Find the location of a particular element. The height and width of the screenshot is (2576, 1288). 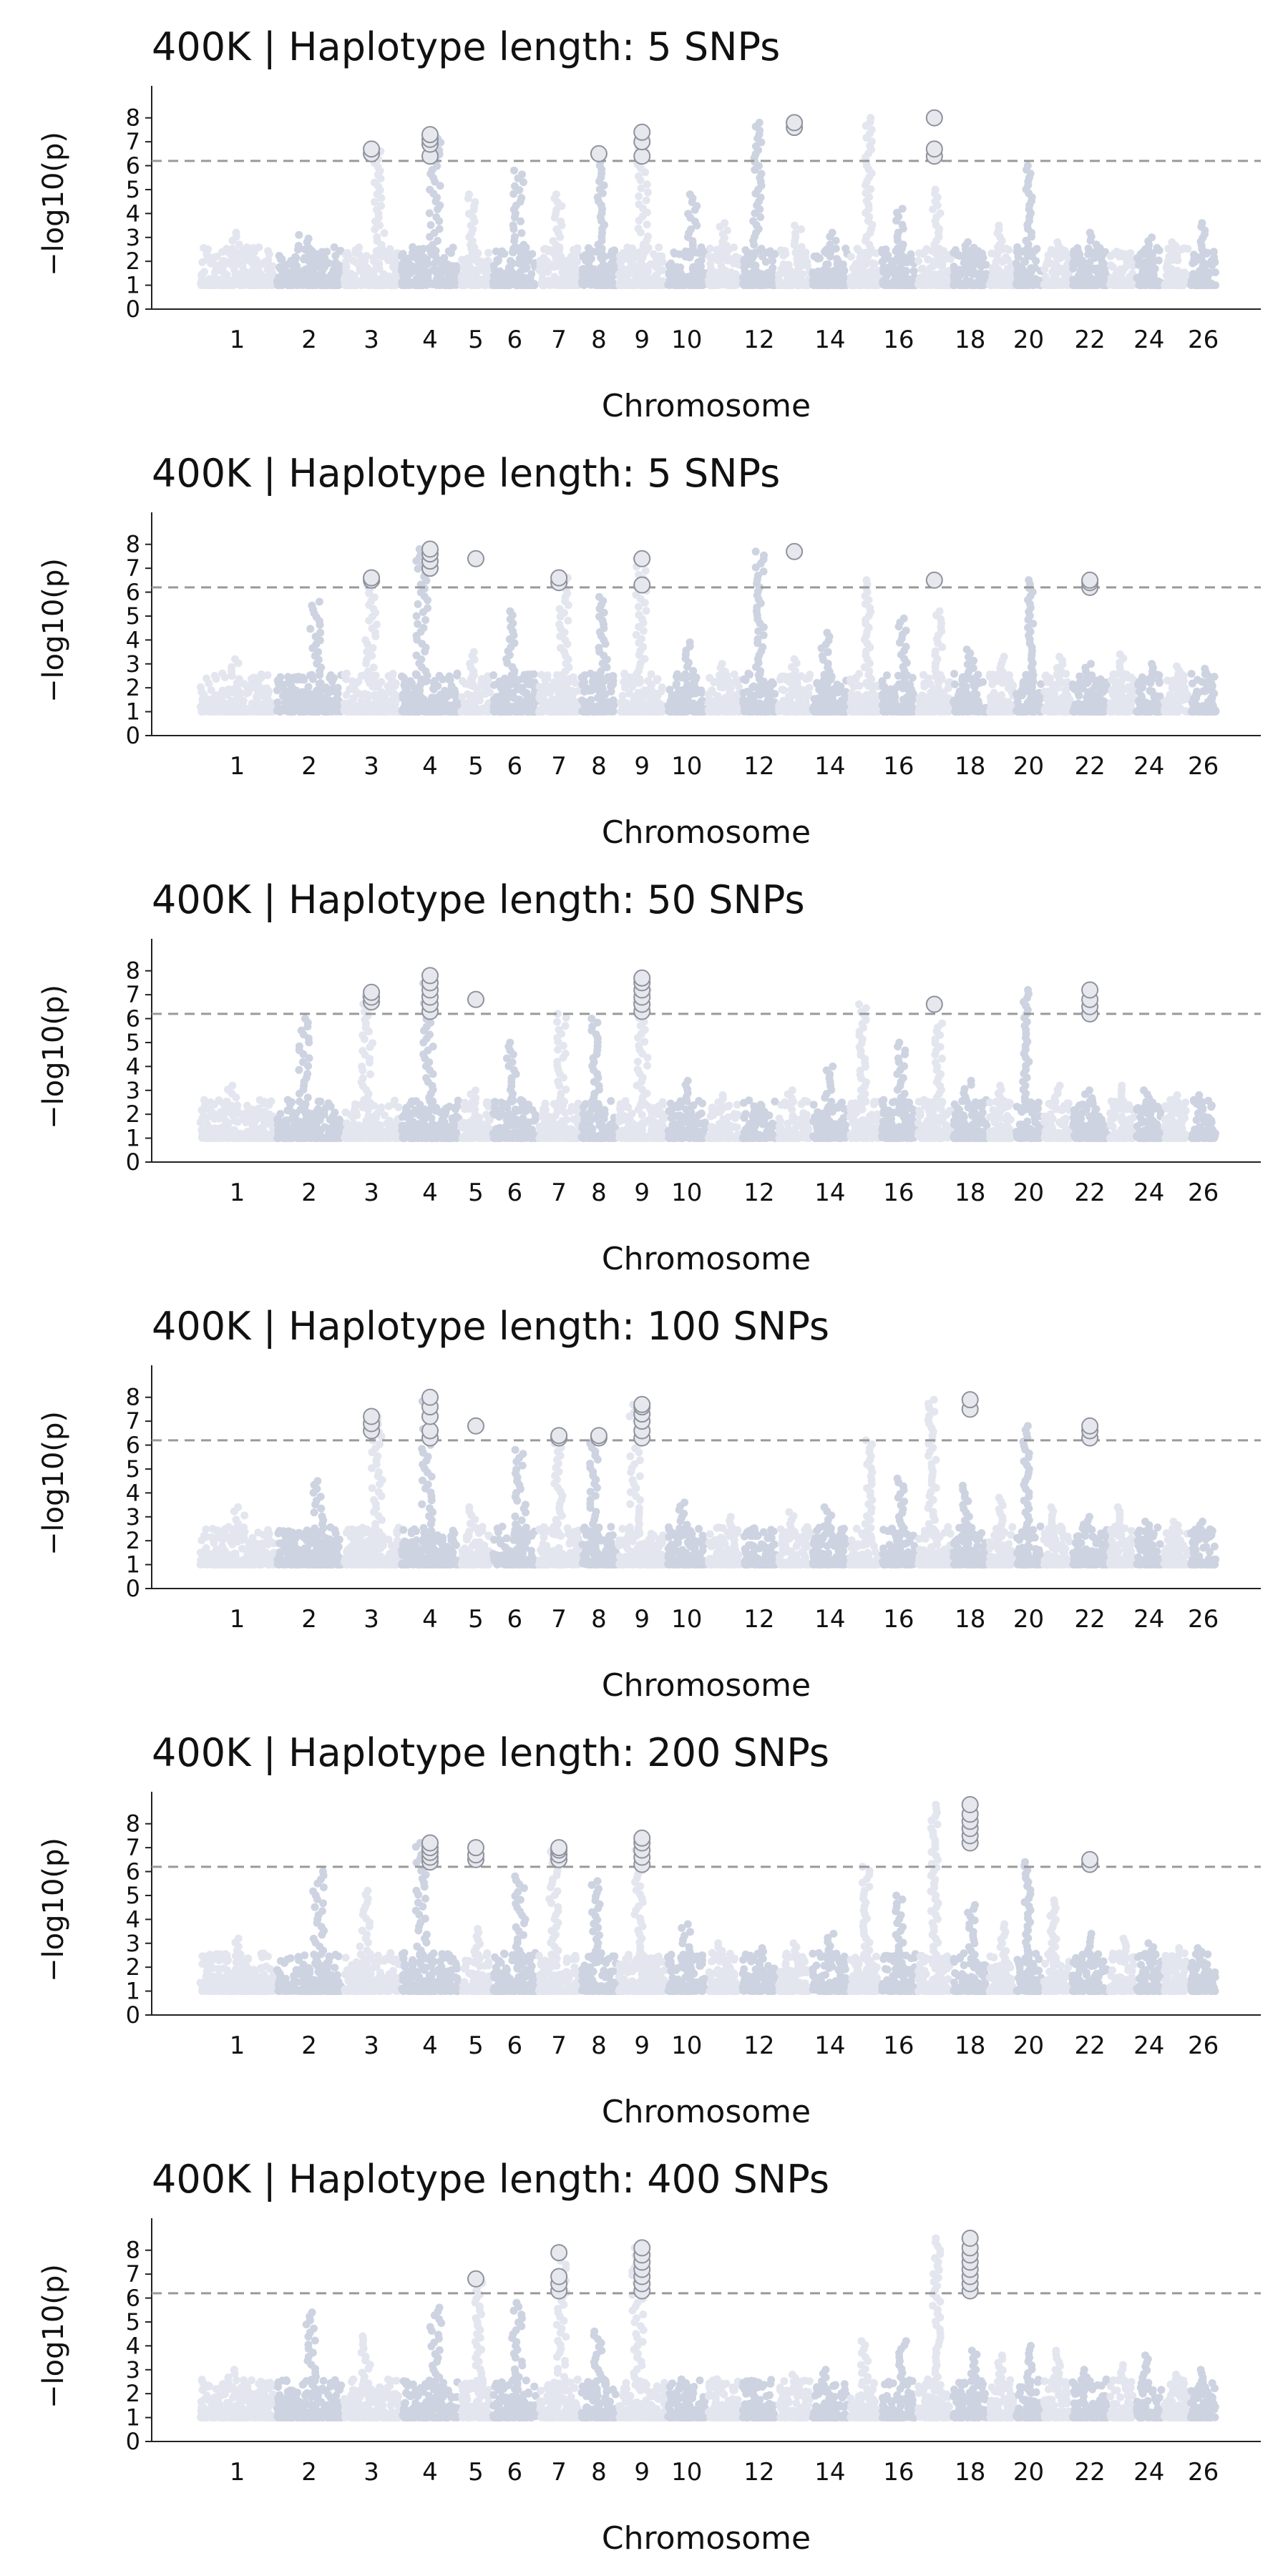

y-tick-label: 1 is located at coordinates (133, 712).